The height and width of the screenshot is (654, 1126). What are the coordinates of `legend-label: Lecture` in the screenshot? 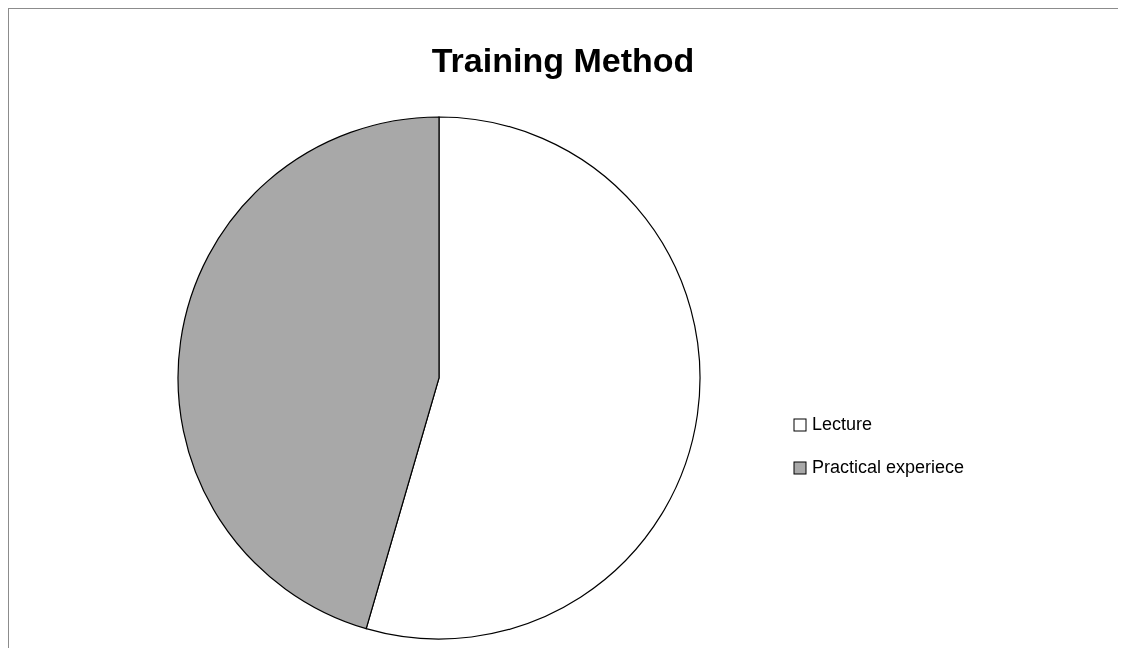 It's located at (842, 424).